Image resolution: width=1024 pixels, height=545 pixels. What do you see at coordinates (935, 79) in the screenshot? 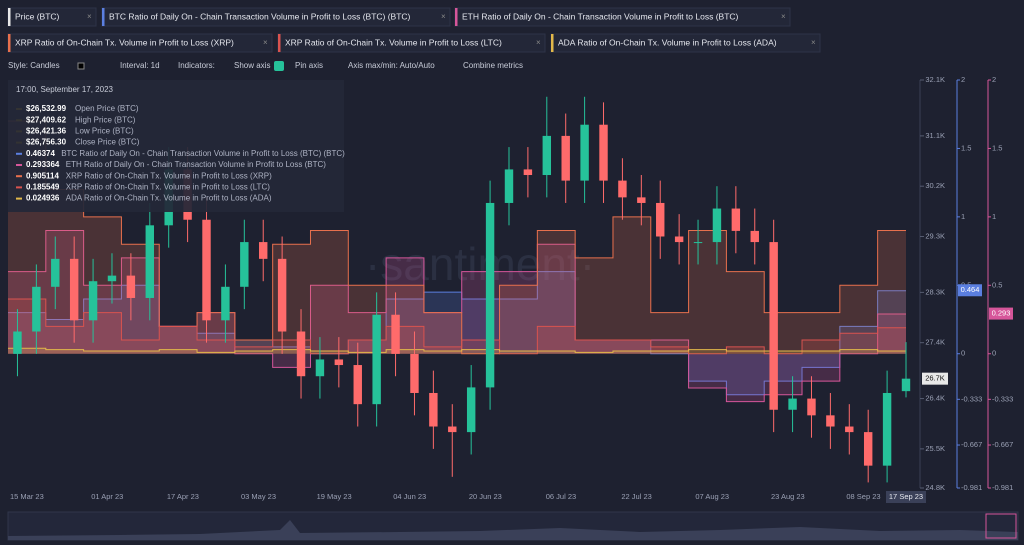
I see `y-tick-label: 32.1K` at bounding box center [935, 79].